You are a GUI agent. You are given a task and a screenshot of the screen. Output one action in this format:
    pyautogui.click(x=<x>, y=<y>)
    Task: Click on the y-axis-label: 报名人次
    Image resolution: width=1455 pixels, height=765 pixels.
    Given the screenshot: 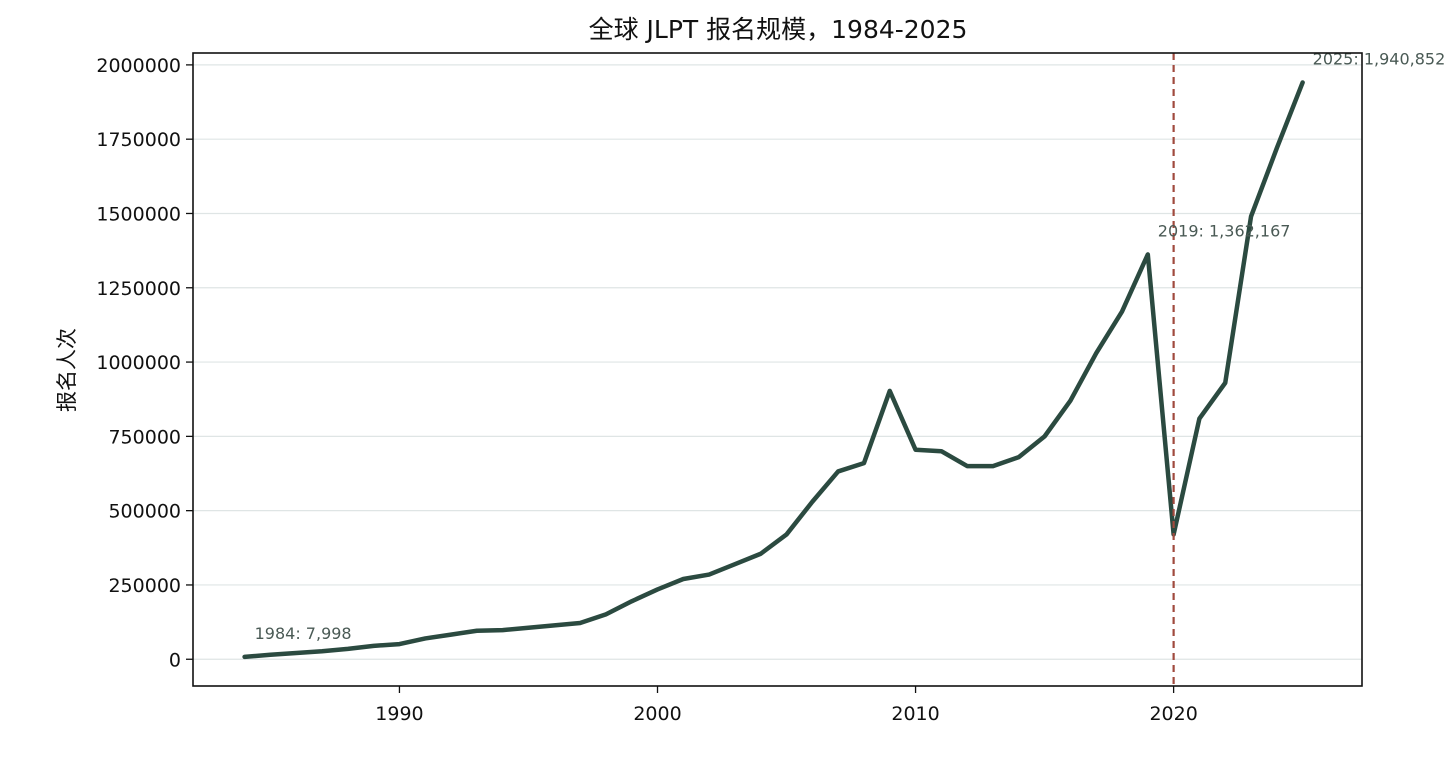 What is the action you would take?
    pyautogui.click(x=67, y=370)
    